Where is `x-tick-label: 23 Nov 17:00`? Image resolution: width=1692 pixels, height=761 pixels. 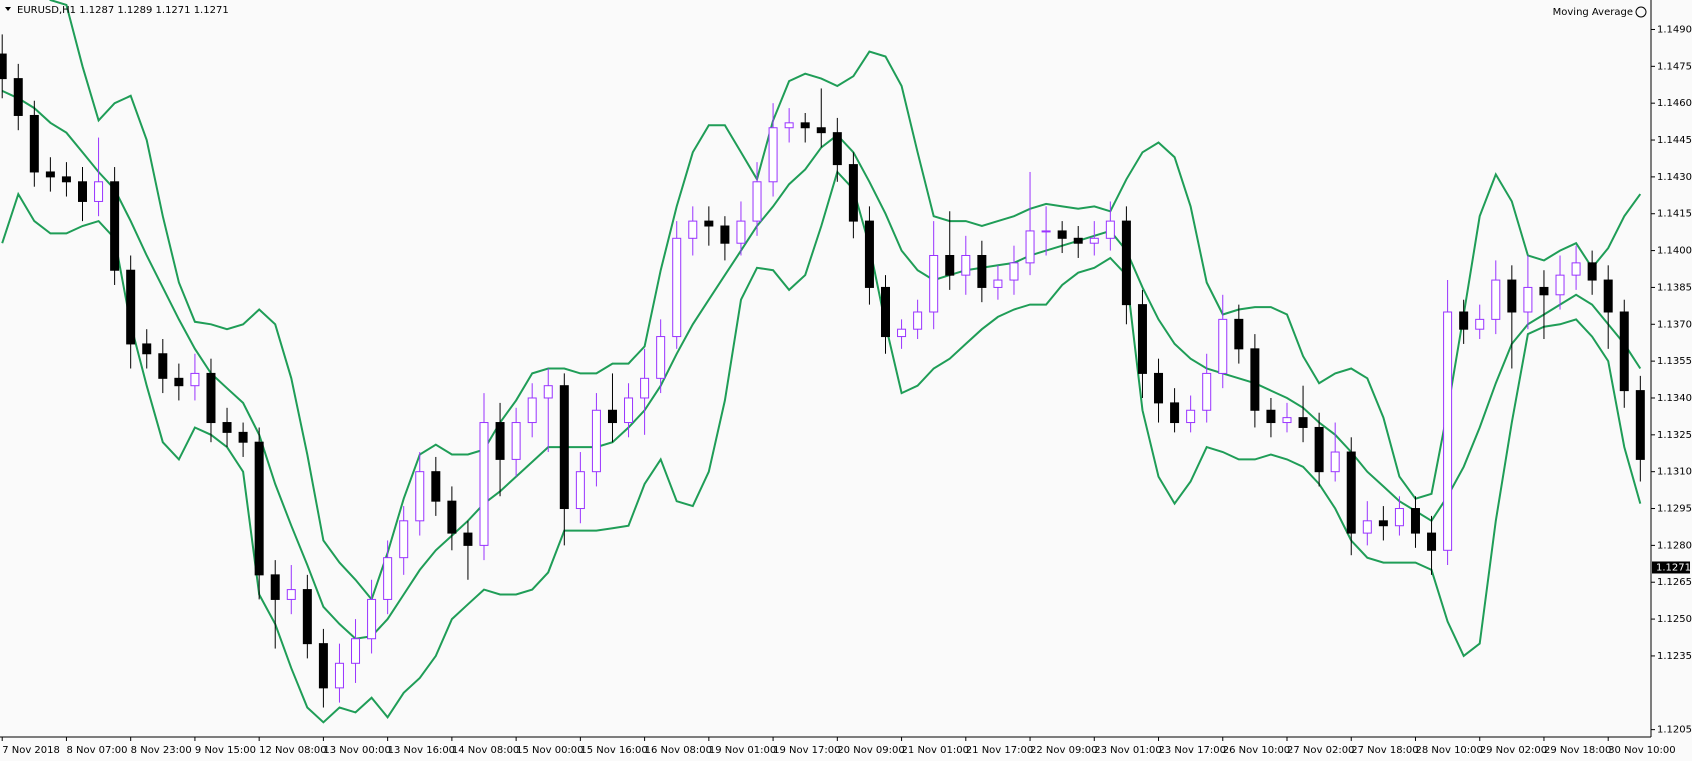
x-tick-label: 23 Nov 17:00 is located at coordinates (1192, 750).